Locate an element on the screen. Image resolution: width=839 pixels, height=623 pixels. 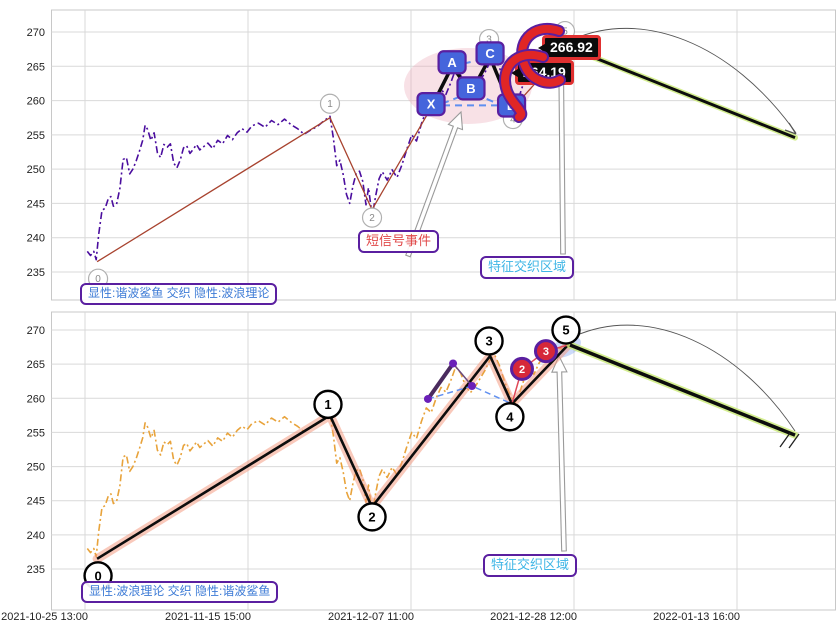
harmonic-label-text-C: C is located at coordinates (490, 53).